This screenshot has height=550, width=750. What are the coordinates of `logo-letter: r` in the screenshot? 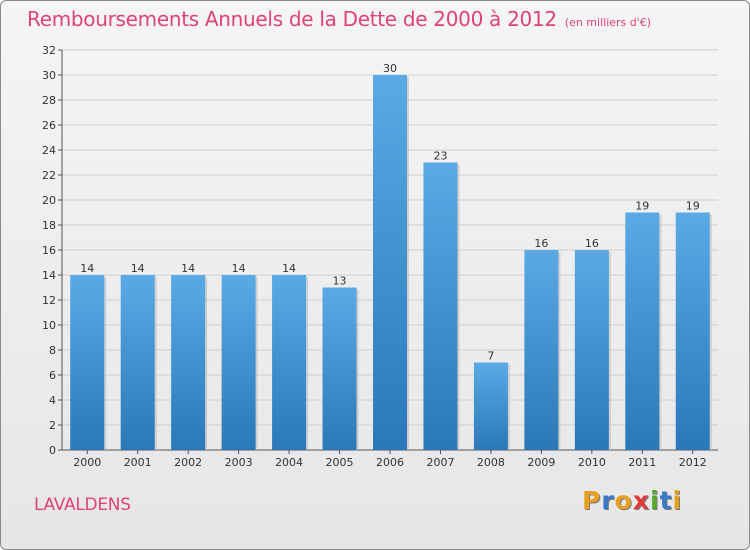 It's located at (608, 500).